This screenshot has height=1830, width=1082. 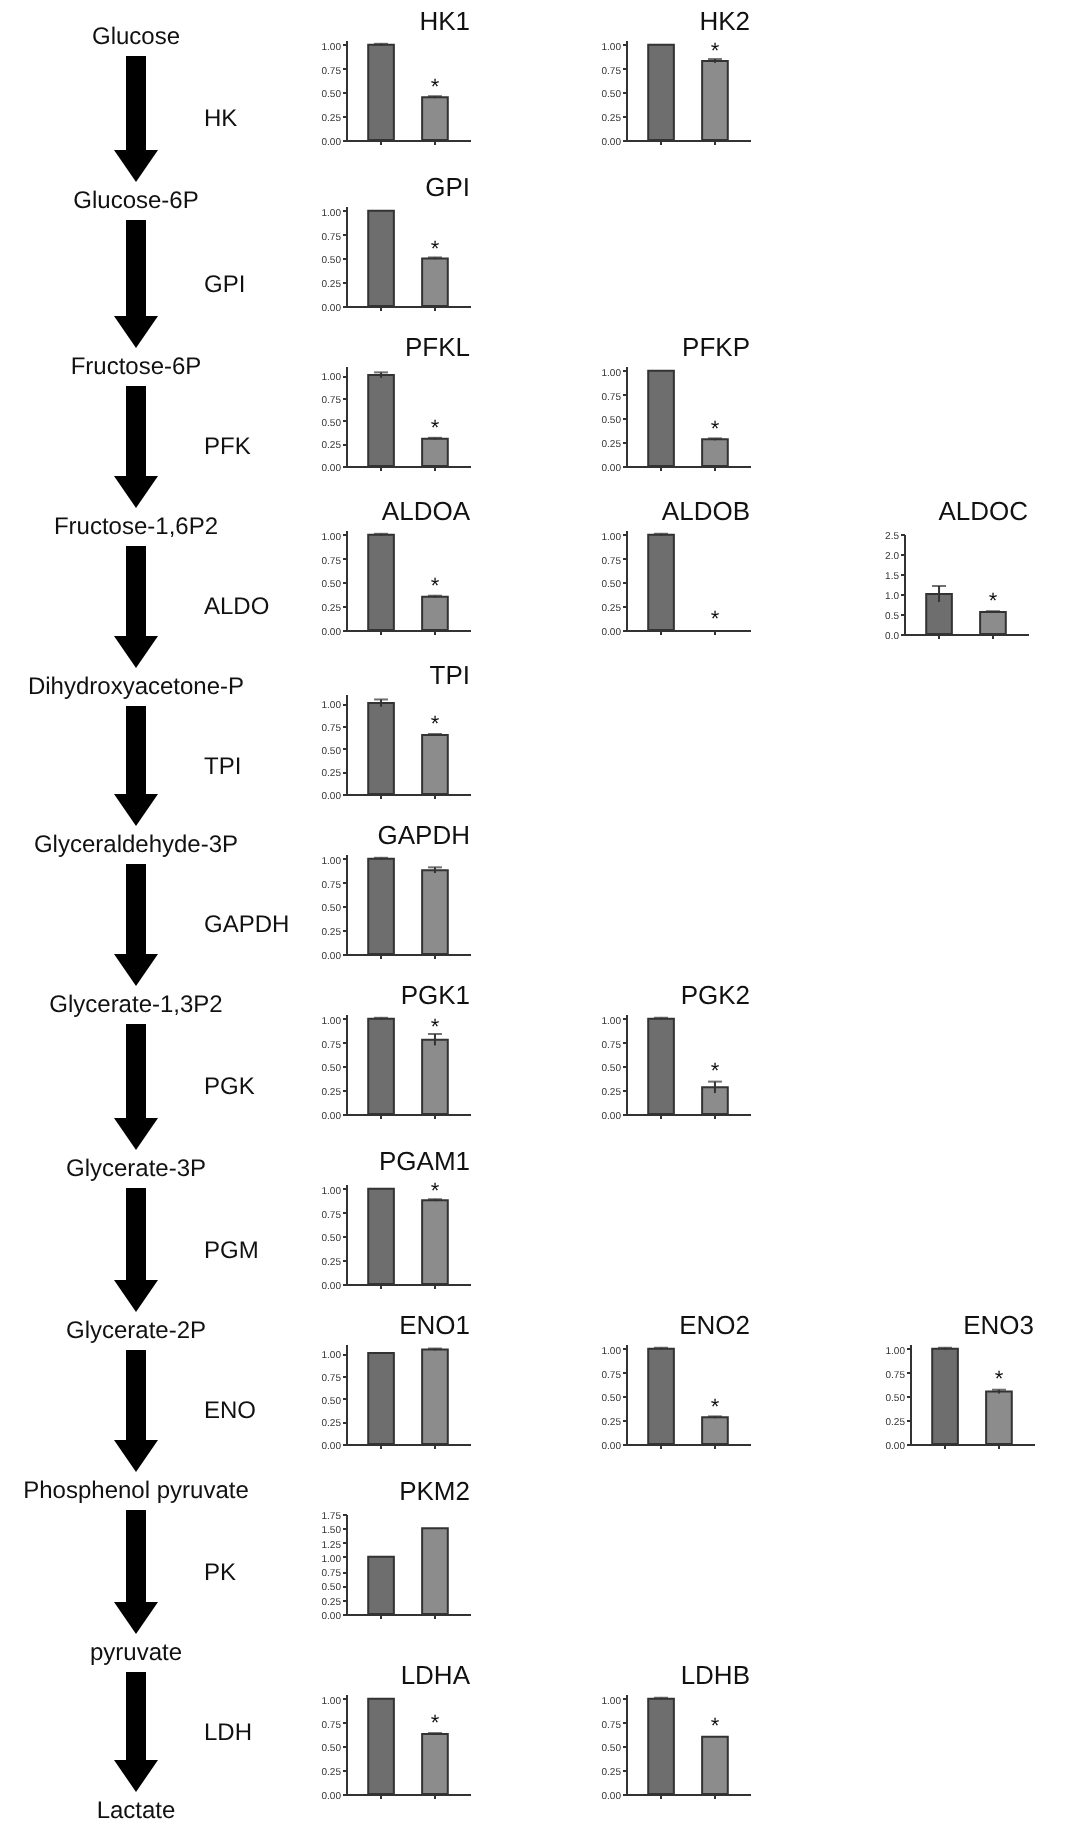 I want to click on chart-title: PFKL, so click(x=437, y=347).